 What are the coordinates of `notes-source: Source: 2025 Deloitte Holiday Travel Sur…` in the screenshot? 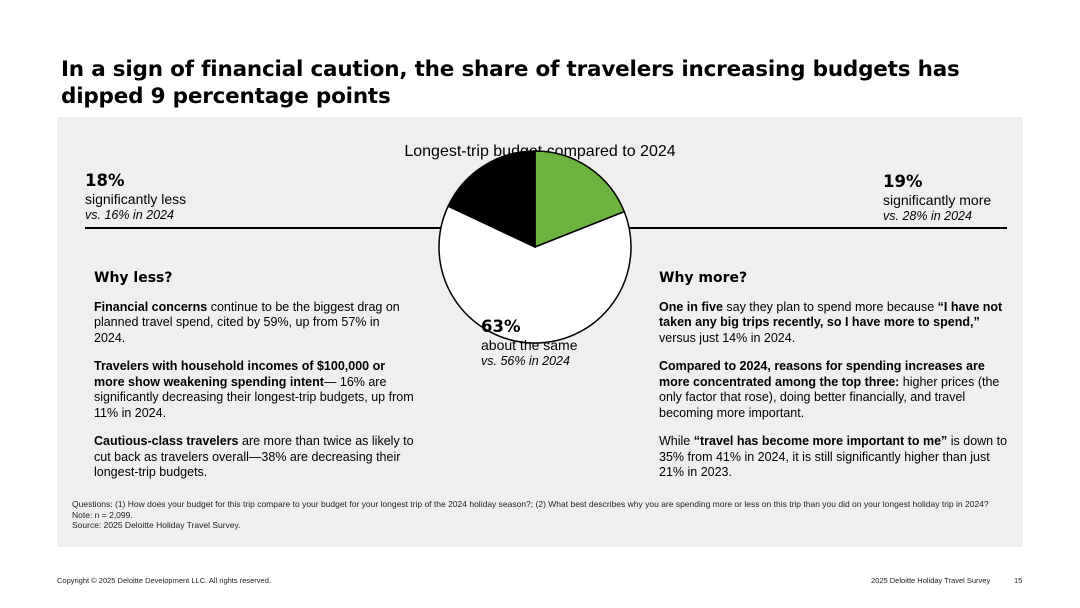 It's located at (156, 525).